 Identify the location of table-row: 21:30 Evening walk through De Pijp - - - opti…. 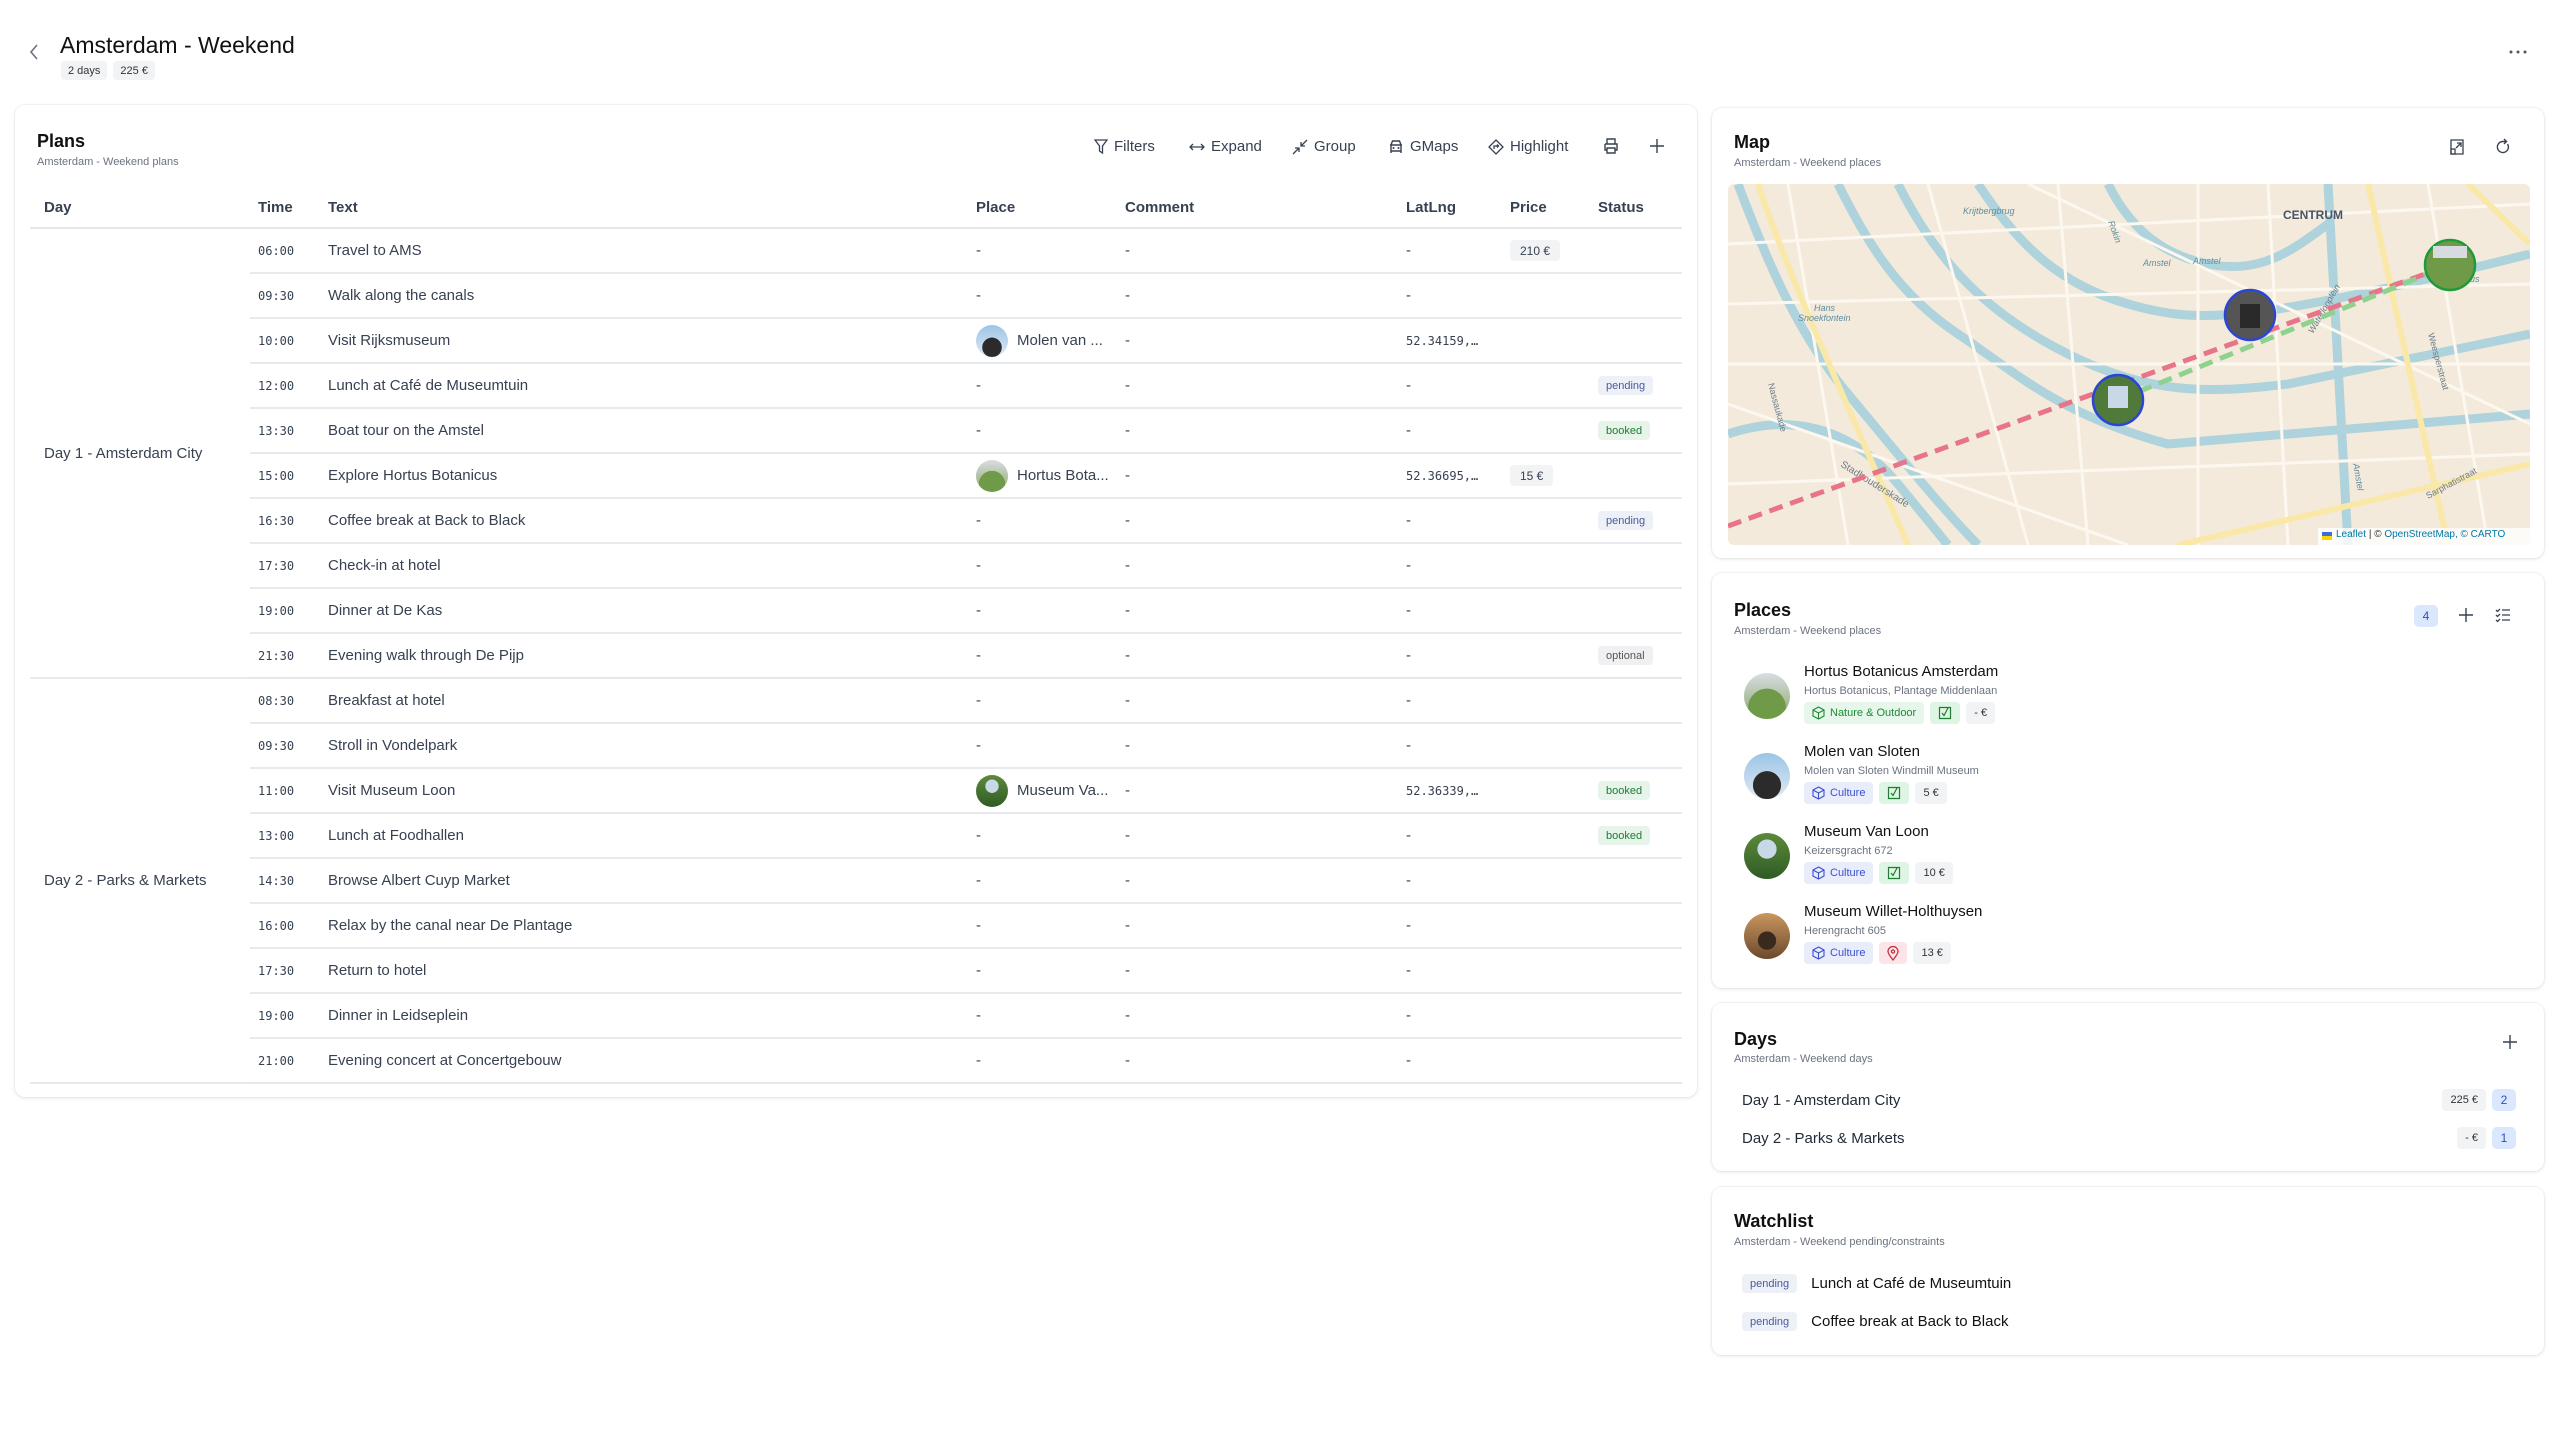
(856, 656).